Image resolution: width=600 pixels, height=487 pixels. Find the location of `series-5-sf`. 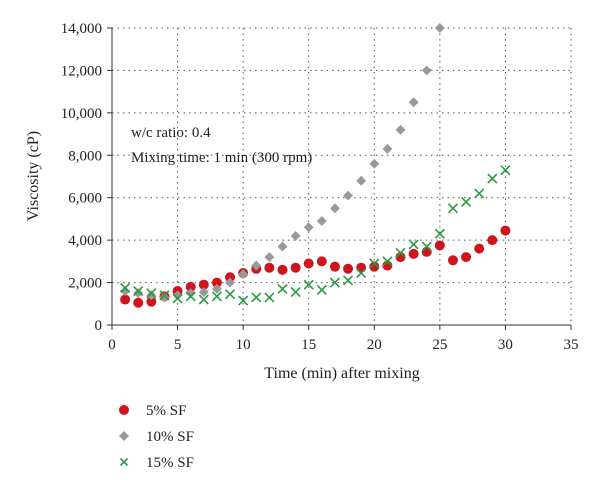

series-5-sf is located at coordinates (315, 266).